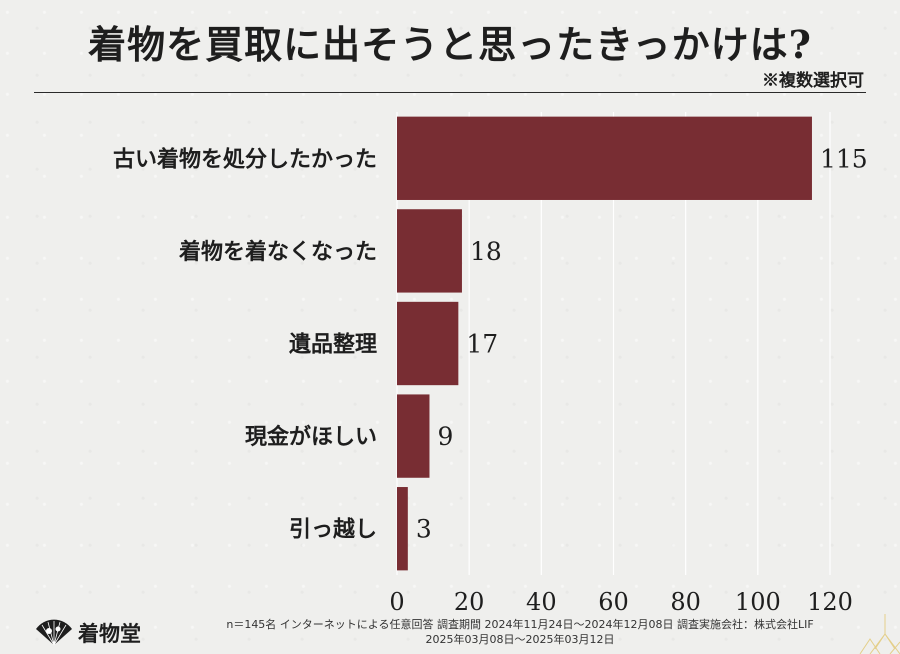  Describe the element at coordinates (613, 602) in the screenshot. I see `x-tick-label: 60` at that location.